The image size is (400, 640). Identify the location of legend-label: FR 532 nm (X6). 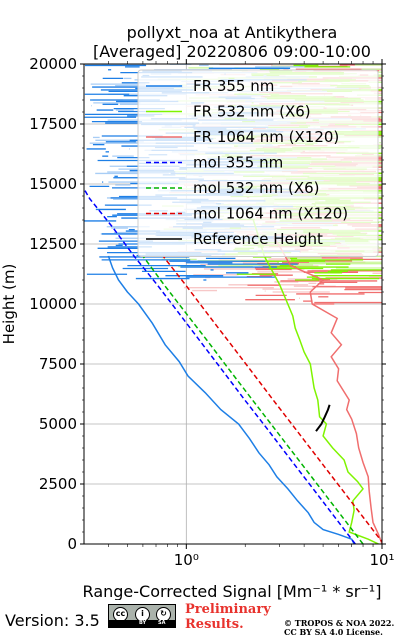
(252, 112).